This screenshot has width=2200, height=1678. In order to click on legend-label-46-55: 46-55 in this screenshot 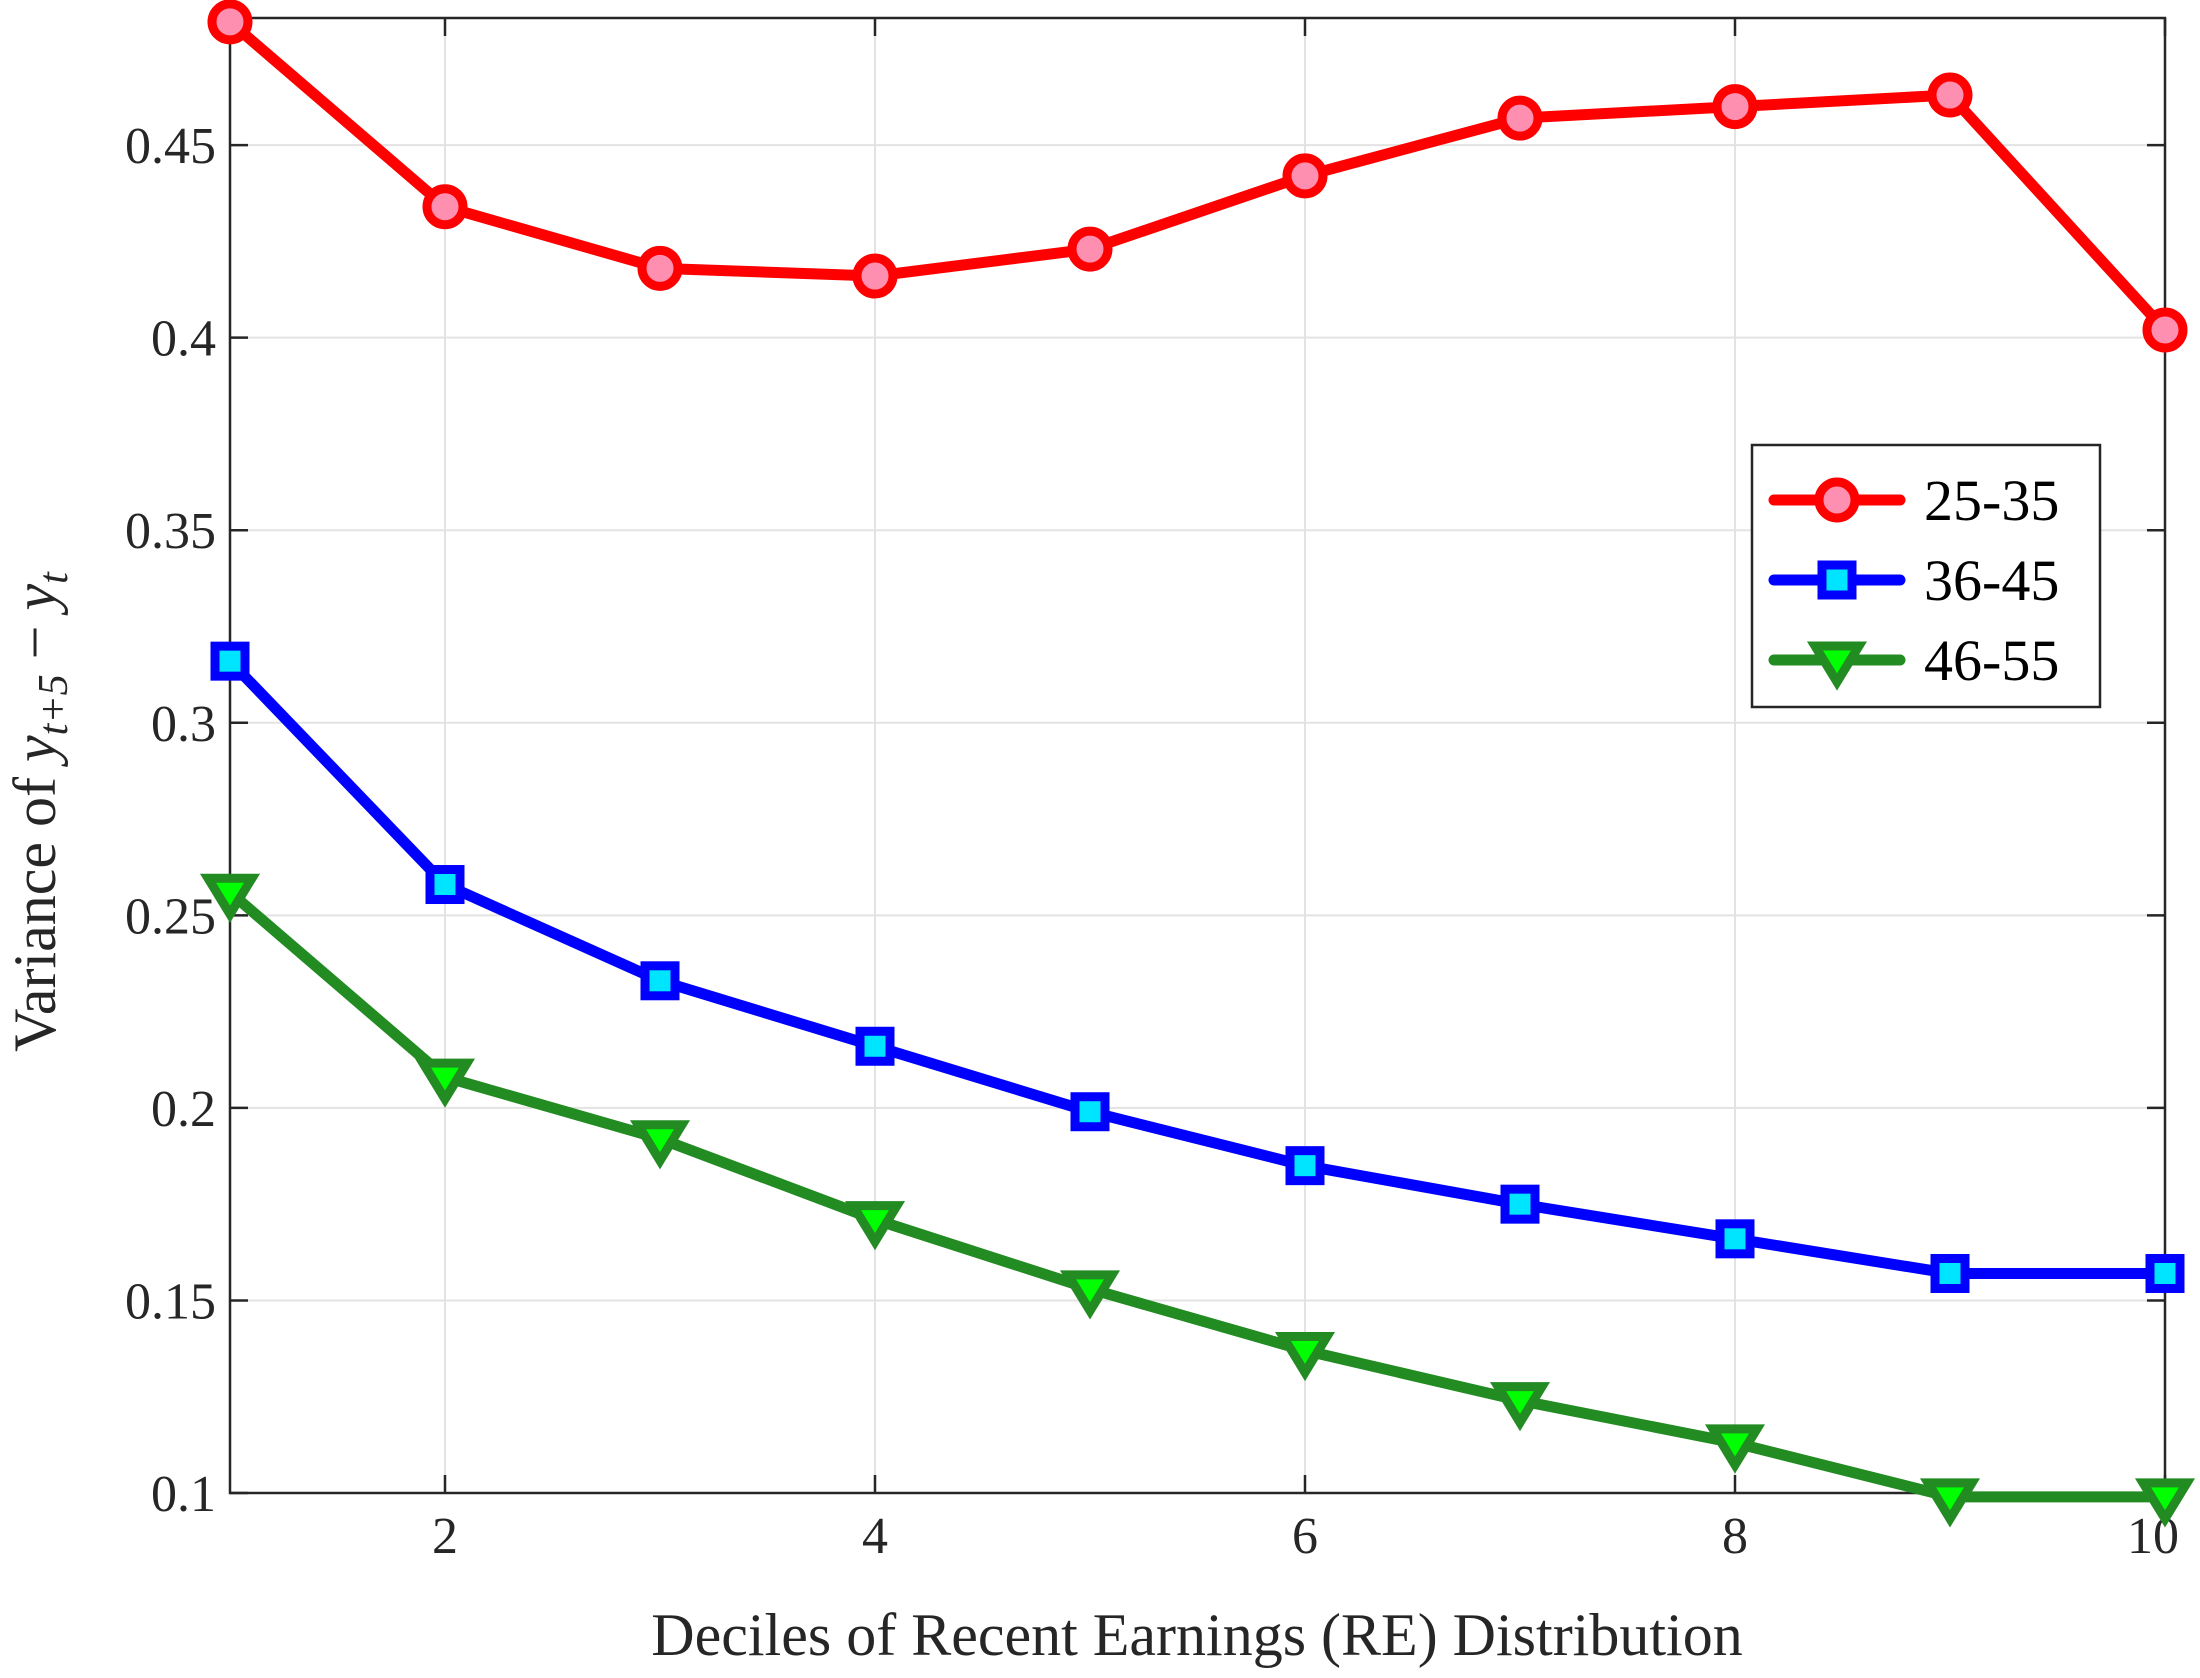, I will do `click(1991, 660)`.